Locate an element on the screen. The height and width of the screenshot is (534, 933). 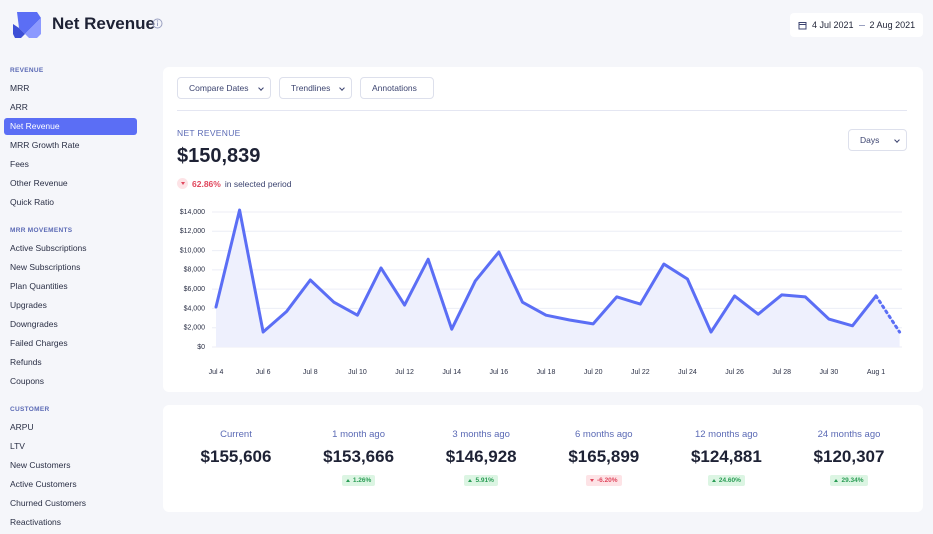
nav-item: Upgrades is located at coordinates (28, 305).